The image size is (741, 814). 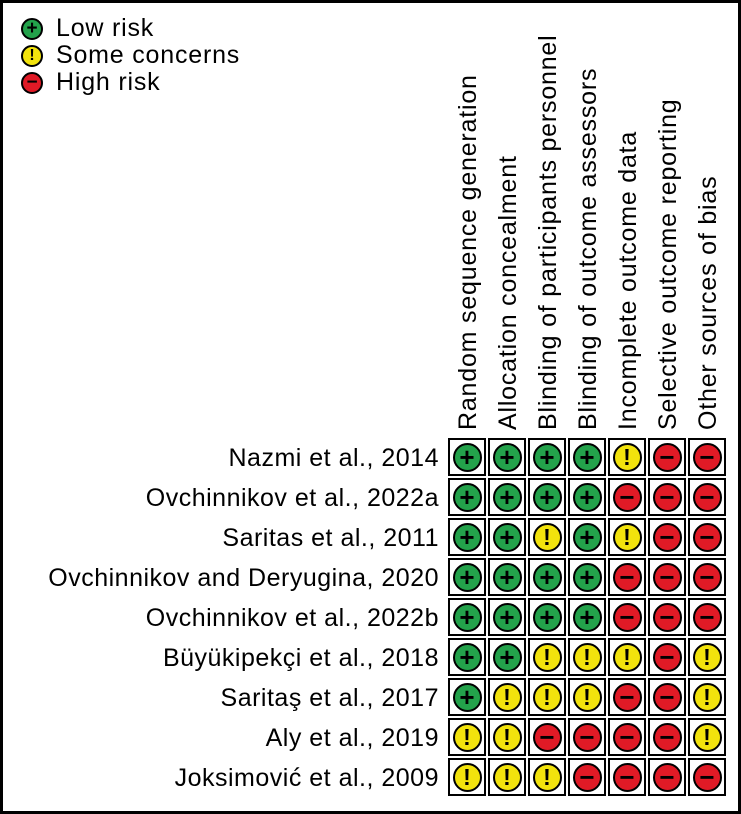 I want to click on legend-label-some-concerns: Some concerns, so click(x=148, y=55).